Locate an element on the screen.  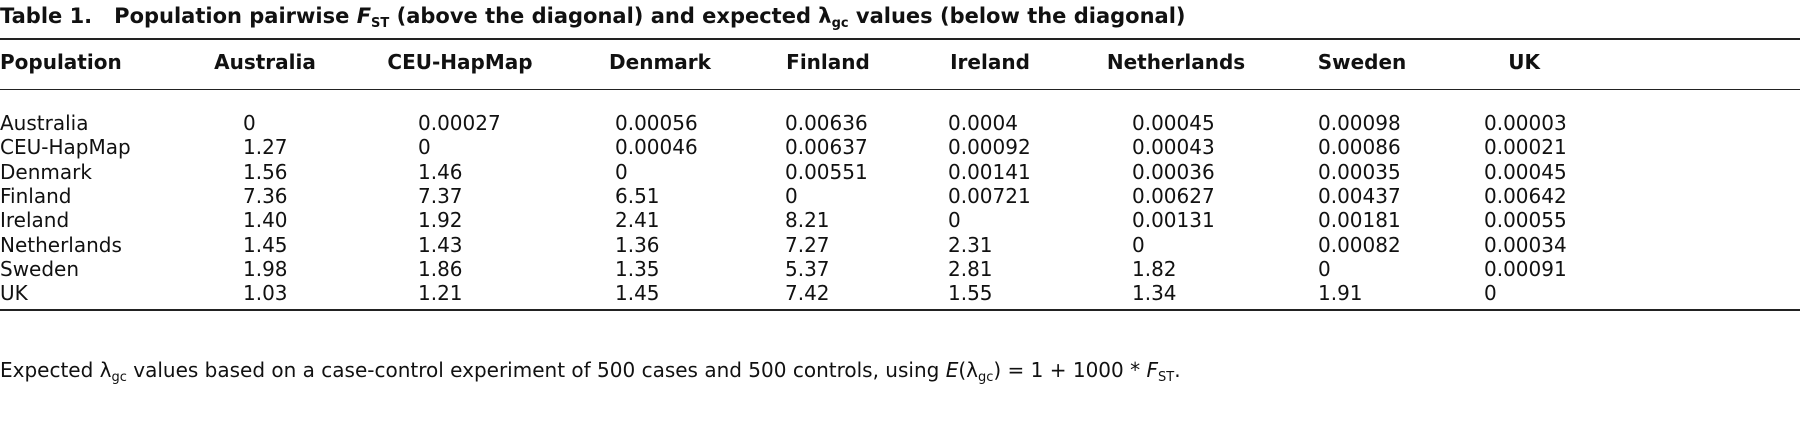
cell: 0.0004 is located at coordinates (983, 123).